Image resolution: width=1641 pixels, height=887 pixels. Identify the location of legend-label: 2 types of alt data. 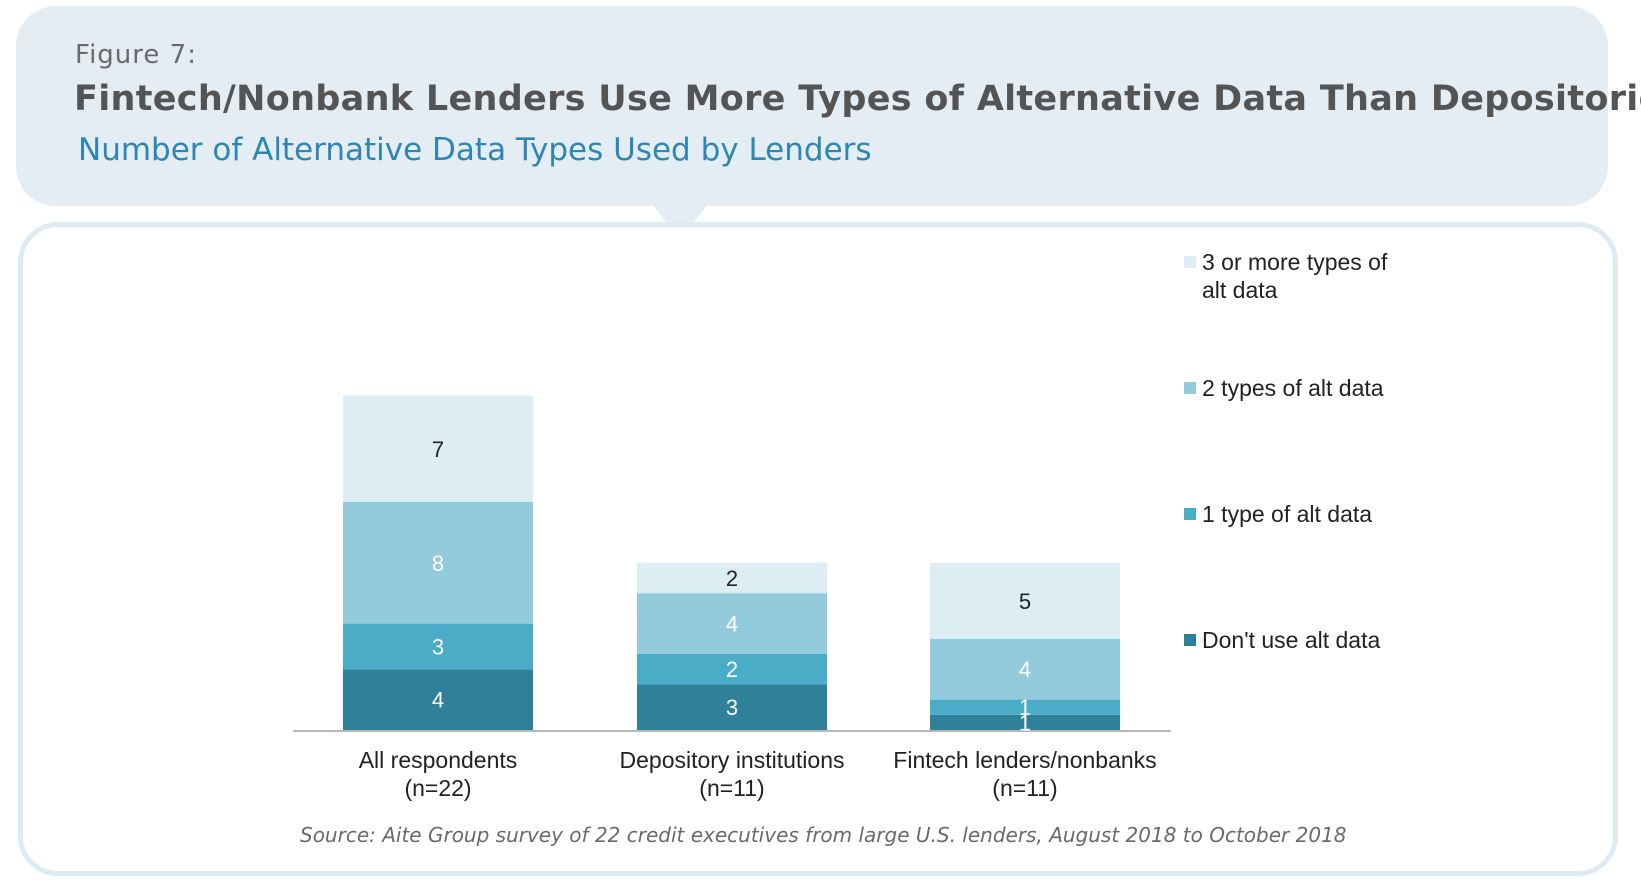
(1293, 388).